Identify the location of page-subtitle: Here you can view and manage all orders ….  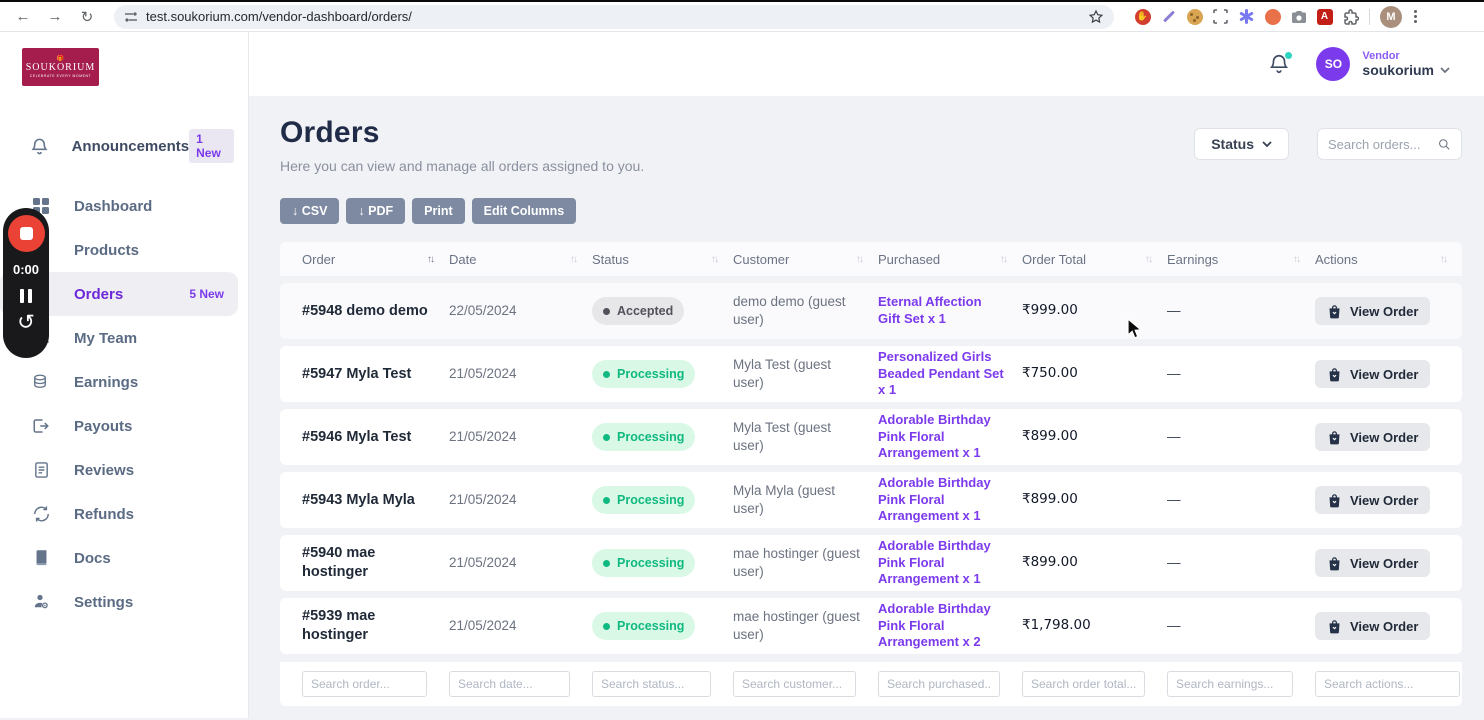
(462, 166).